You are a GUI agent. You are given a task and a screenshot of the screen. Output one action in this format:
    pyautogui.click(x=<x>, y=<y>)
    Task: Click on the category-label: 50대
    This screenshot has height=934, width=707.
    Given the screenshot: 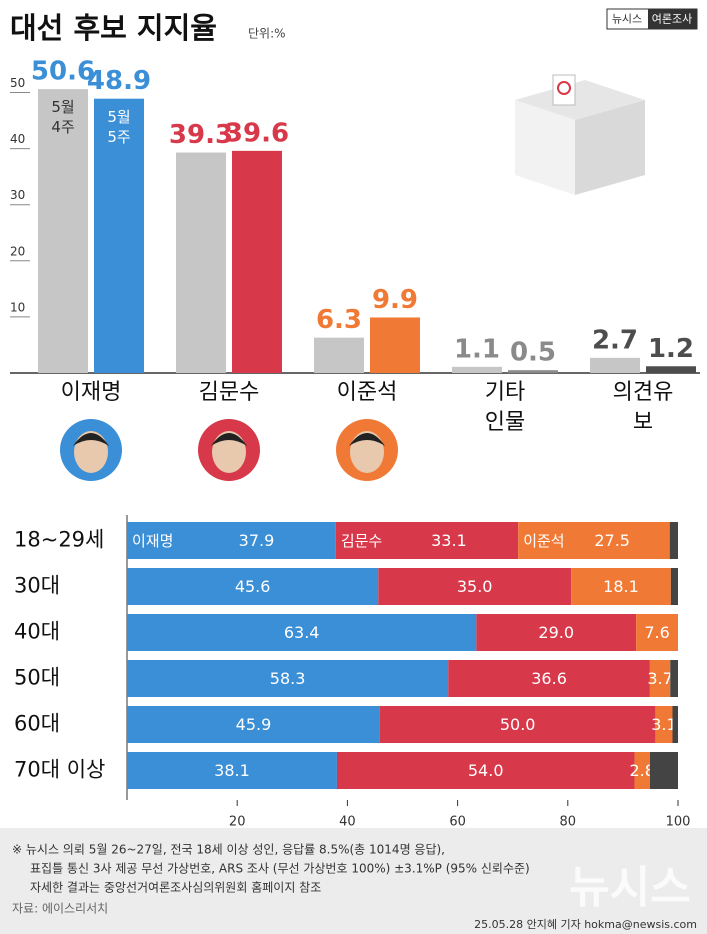 What is the action you would take?
    pyautogui.click(x=37, y=678)
    